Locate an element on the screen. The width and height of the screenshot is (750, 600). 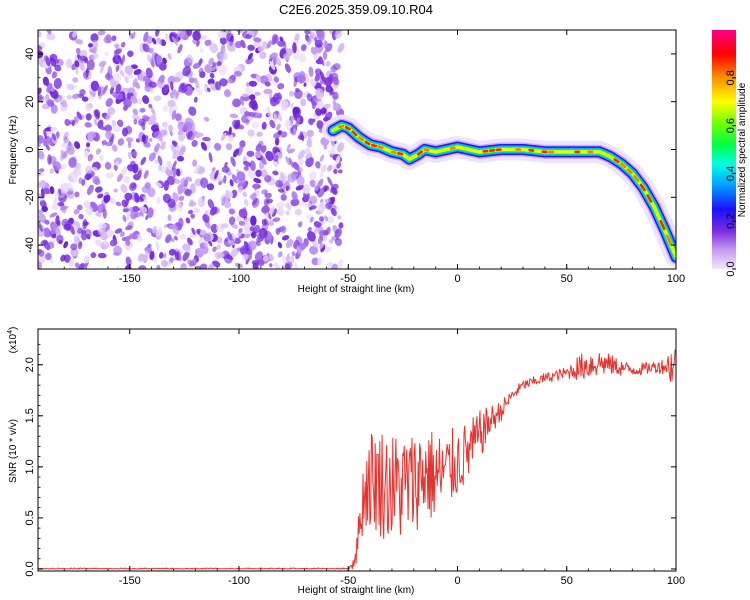
x-tick-label: 0 is located at coordinates (457, 279).